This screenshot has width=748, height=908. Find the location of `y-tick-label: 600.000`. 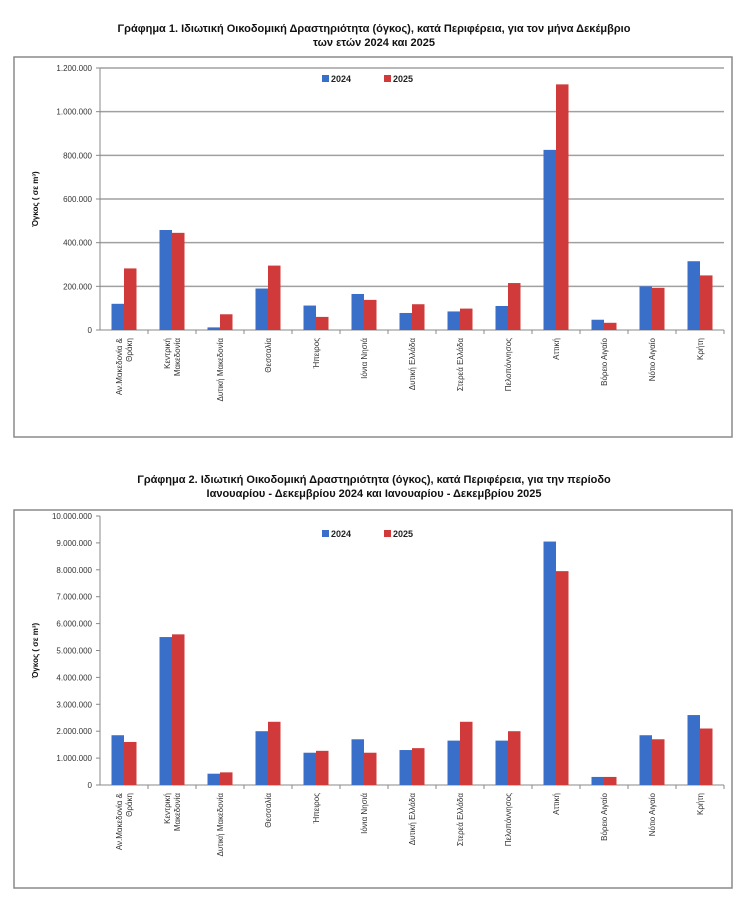

y-tick-label: 600.000 is located at coordinates (77, 199).